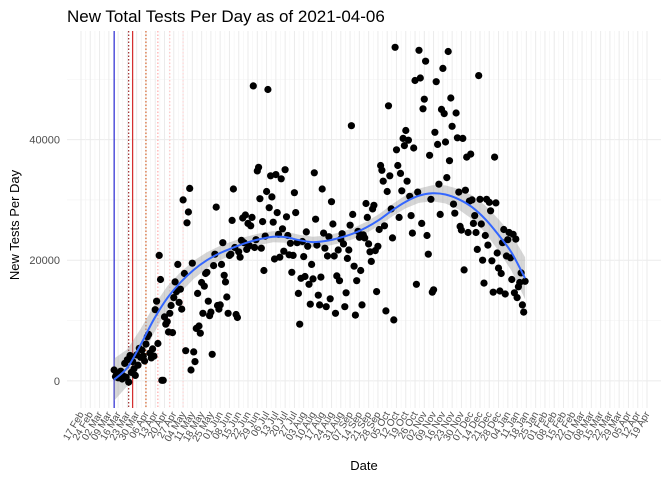 The image size is (672, 480). Describe the element at coordinates (44, 261) in the screenshot. I see `y-axis-ticks: 0 20000 40000` at that location.